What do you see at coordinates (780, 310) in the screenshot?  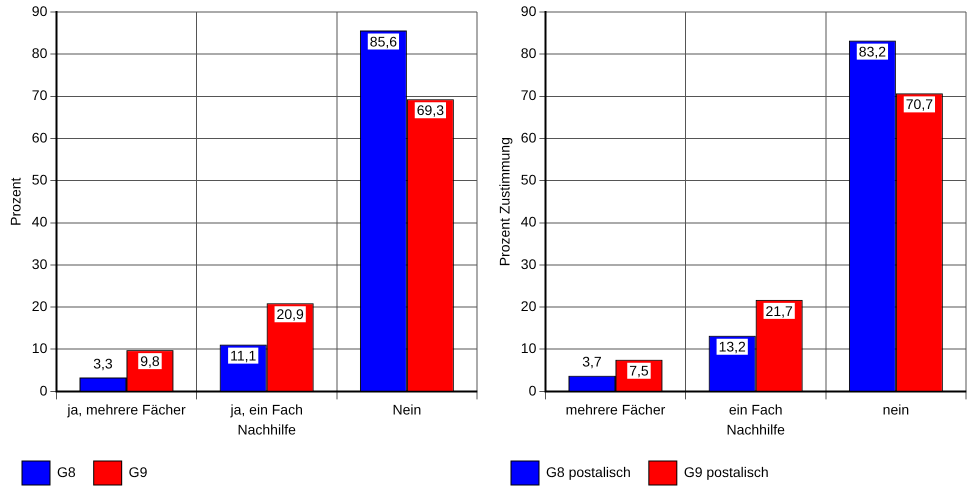 I see `data-label: 21,7` at bounding box center [780, 310].